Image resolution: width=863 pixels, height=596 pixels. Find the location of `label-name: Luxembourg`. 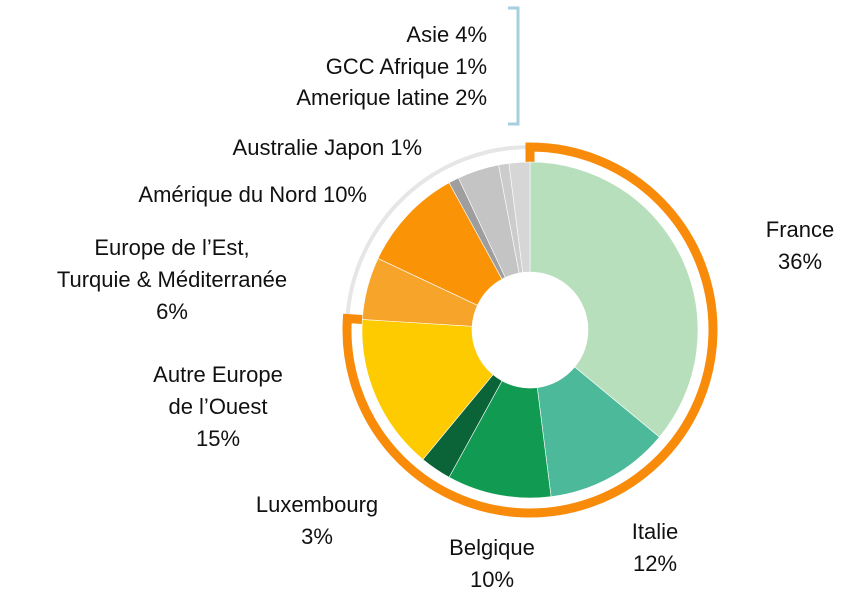

label-name: Luxembourg is located at coordinates (317, 504).